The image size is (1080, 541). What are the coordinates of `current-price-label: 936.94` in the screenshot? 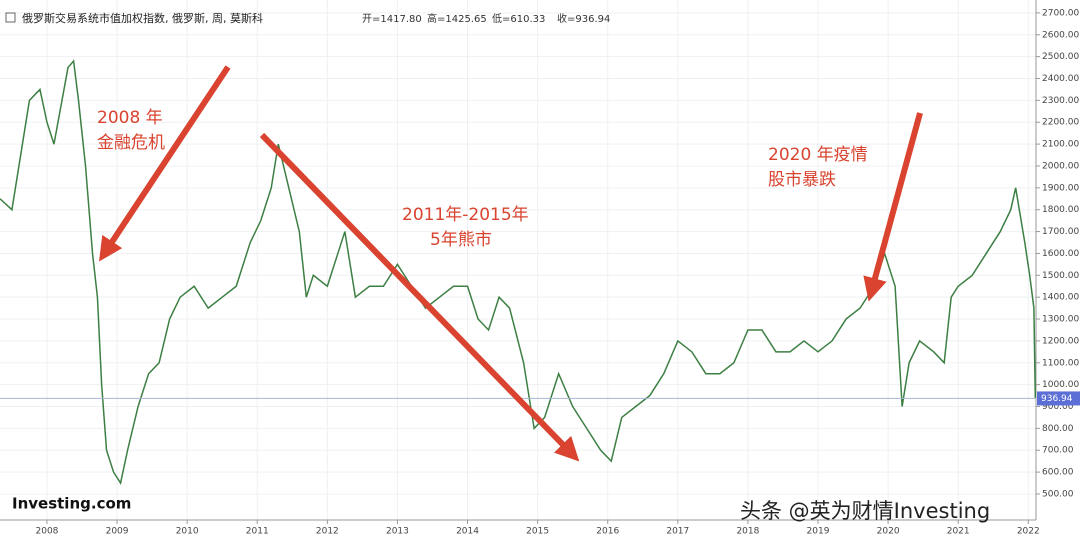 It's located at (1057, 399).